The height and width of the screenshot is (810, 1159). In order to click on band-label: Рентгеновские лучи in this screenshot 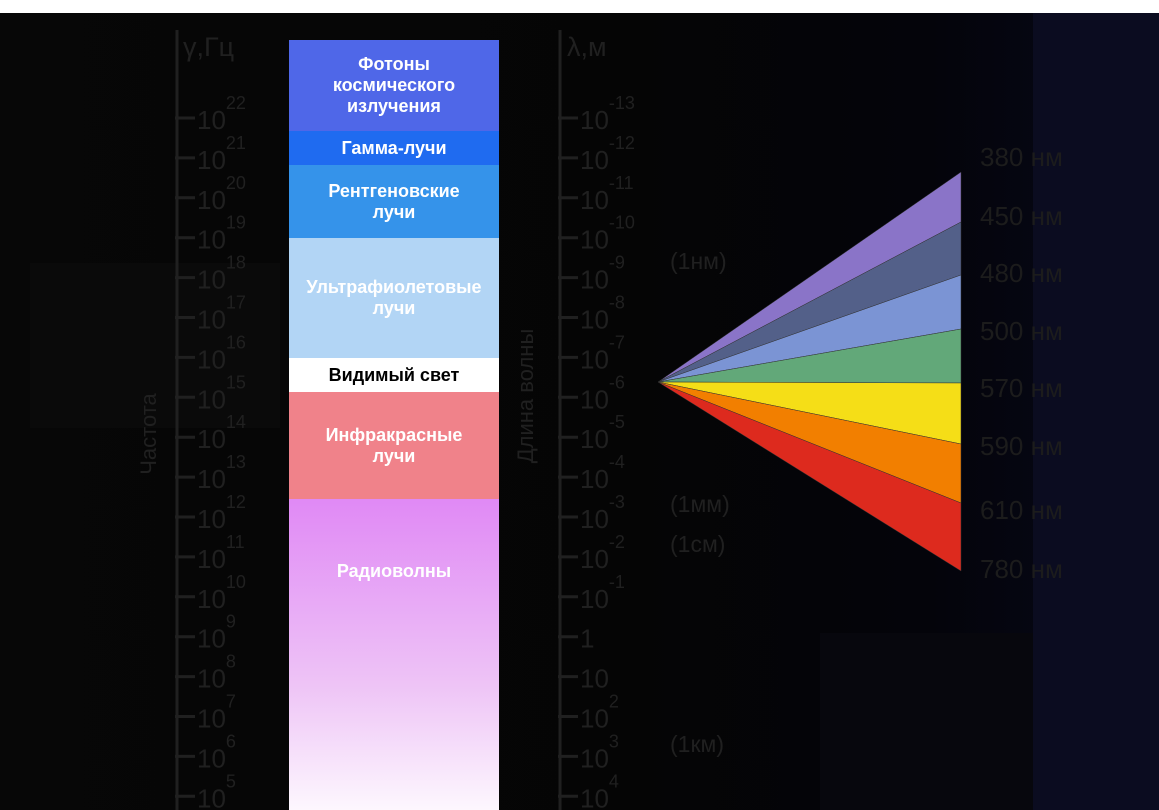, I will do `click(394, 201)`.